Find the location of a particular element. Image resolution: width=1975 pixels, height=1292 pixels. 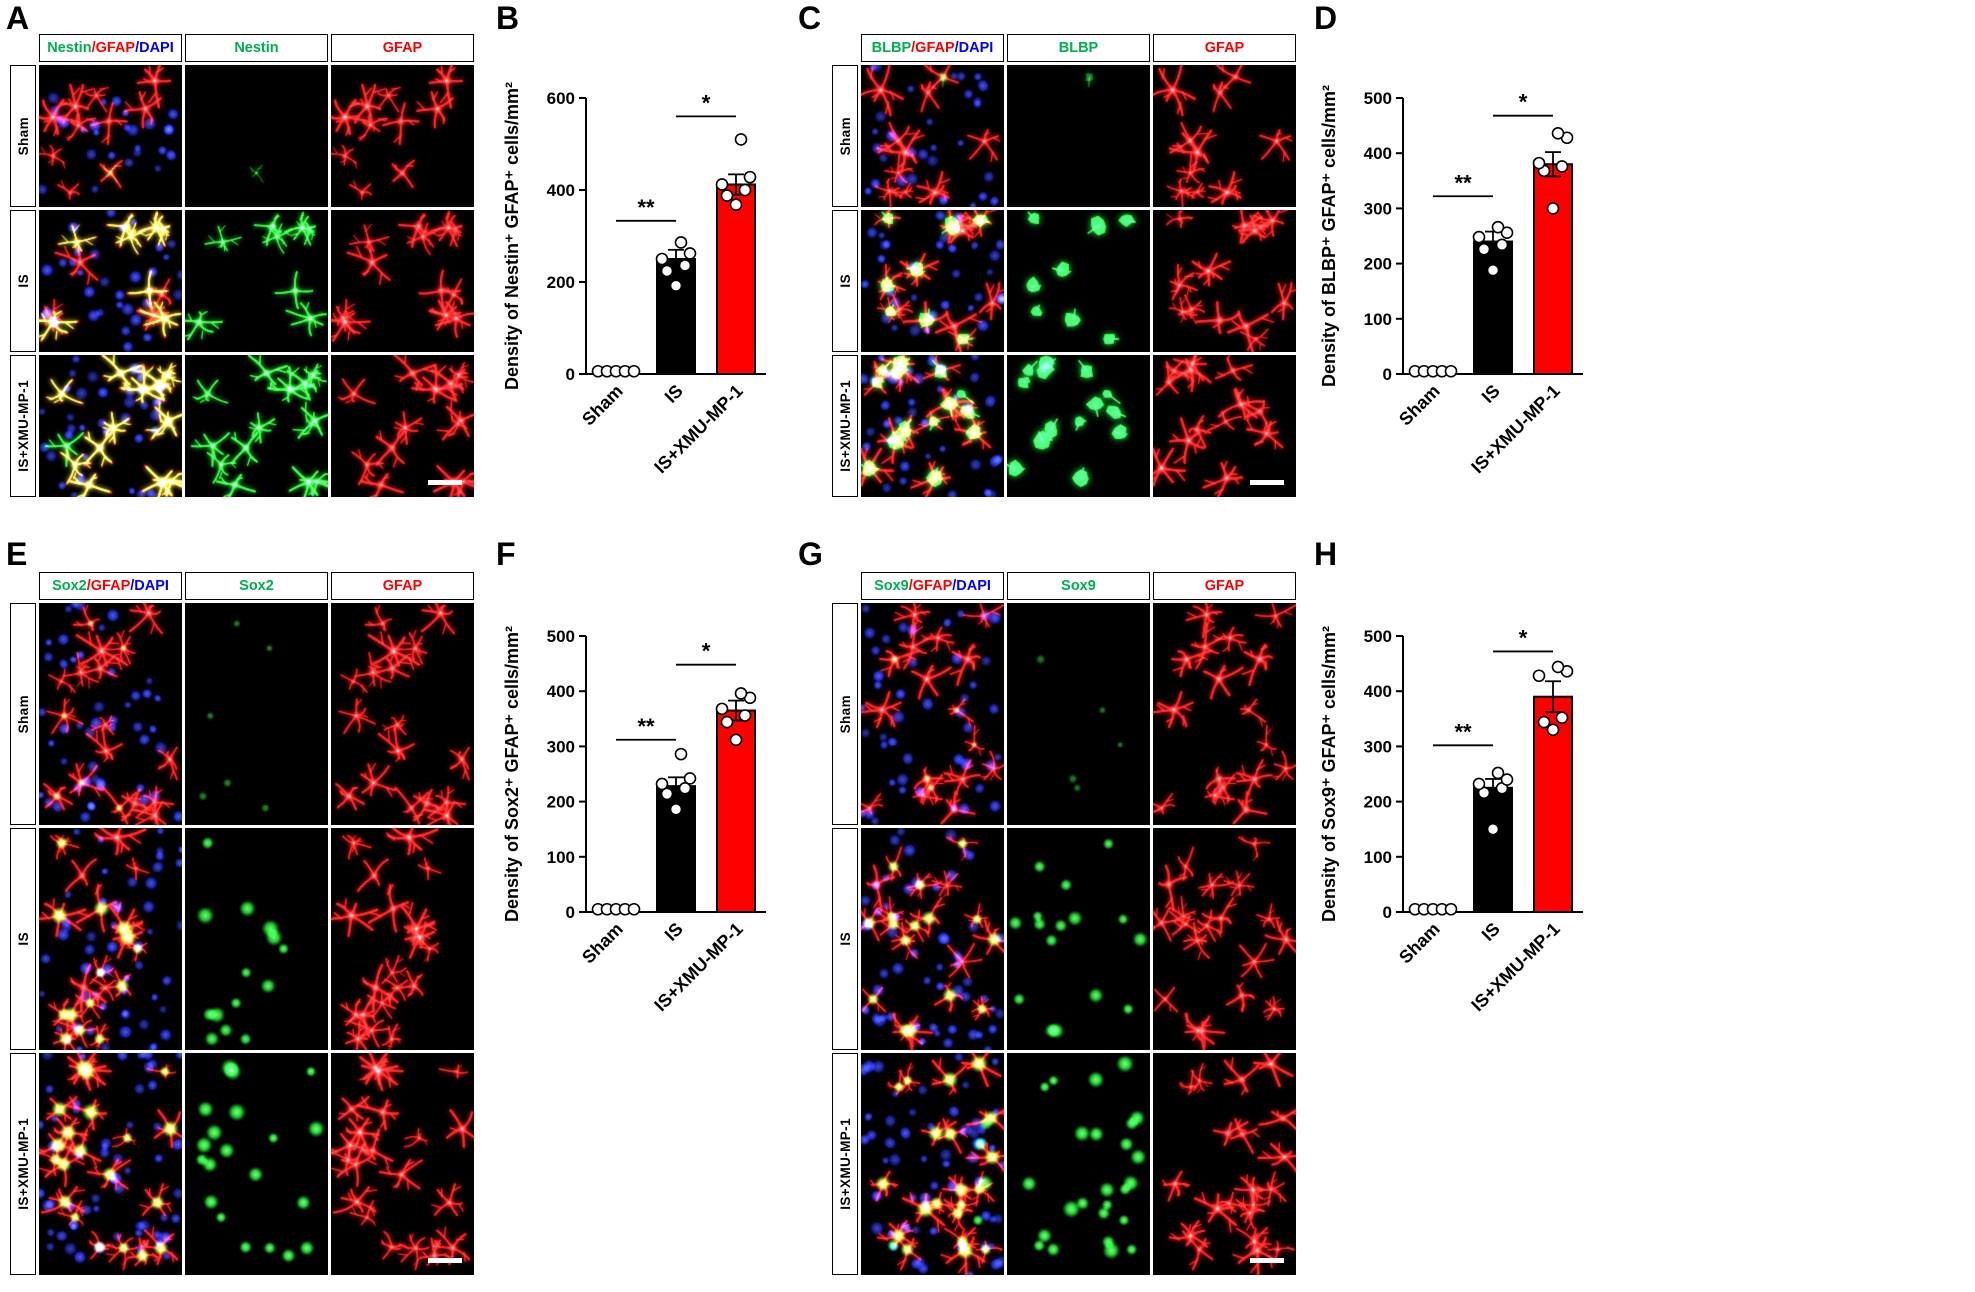

micrograph-C-Sham-red is located at coordinates (1224, 136).